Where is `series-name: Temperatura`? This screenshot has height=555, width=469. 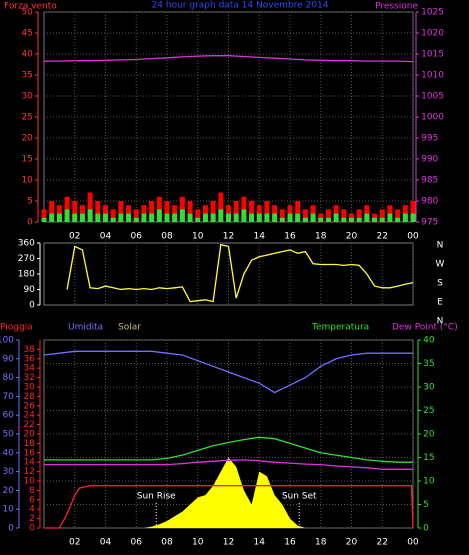 series-name: Temperatura is located at coordinates (340, 328).